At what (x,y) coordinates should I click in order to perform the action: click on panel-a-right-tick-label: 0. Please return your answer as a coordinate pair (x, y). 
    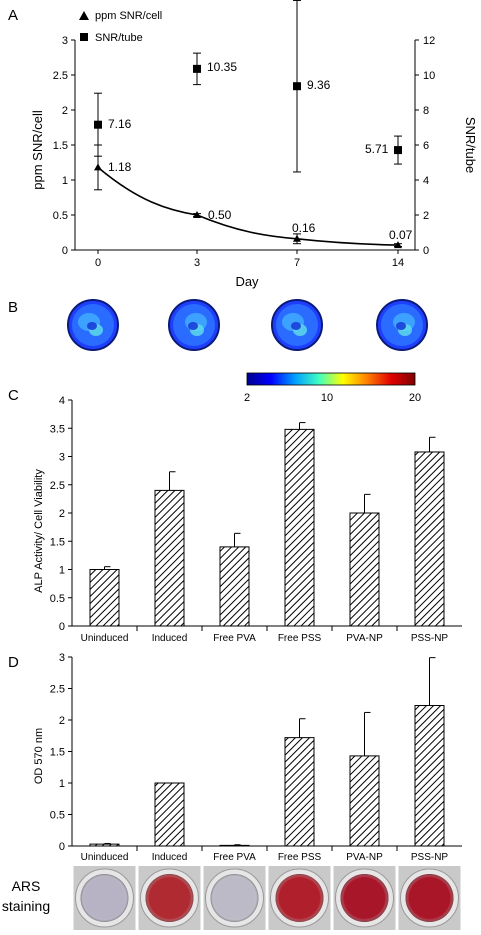
    Looking at the image, I should click on (426, 251).